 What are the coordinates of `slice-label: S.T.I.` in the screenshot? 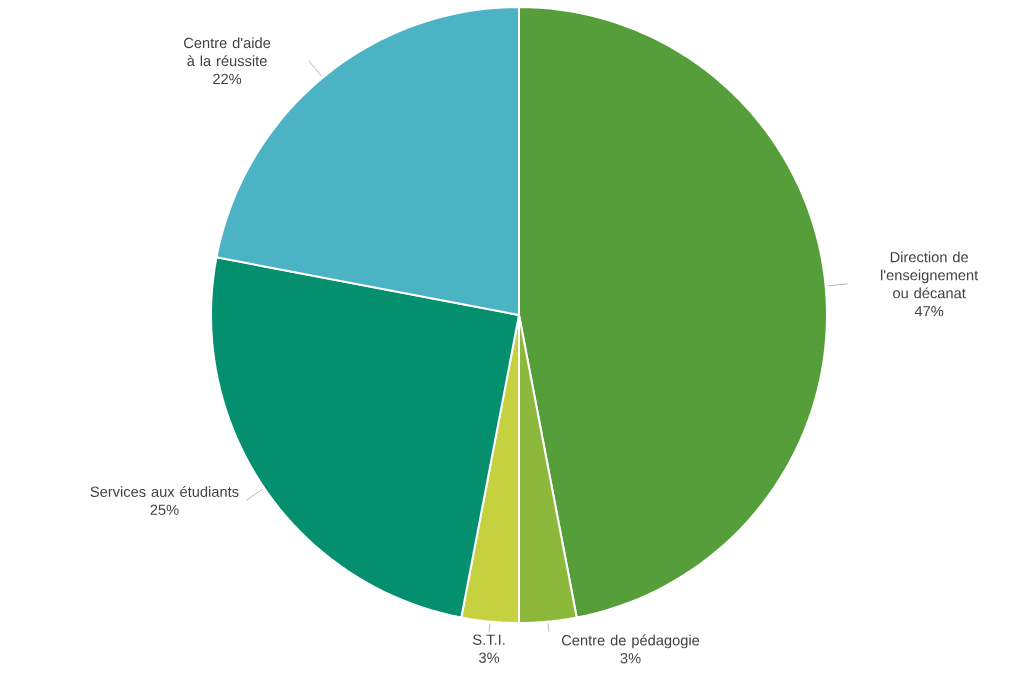 It's located at (489, 639).